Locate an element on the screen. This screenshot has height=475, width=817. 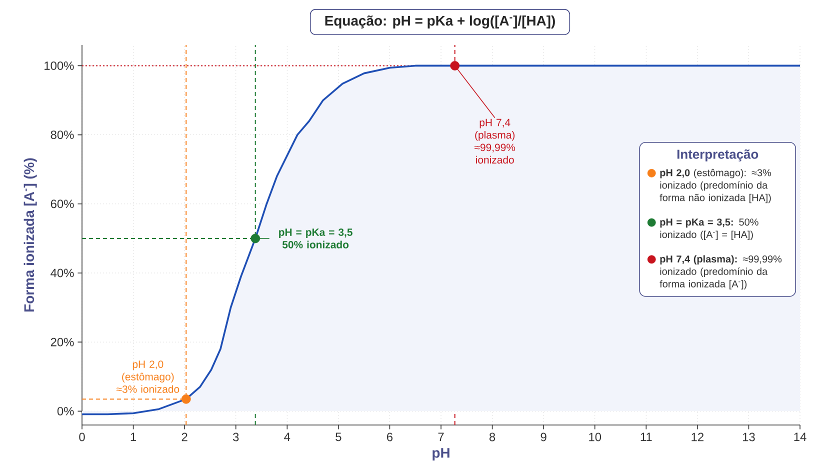
y-tick-label: 100% is located at coordinates (59, 65).